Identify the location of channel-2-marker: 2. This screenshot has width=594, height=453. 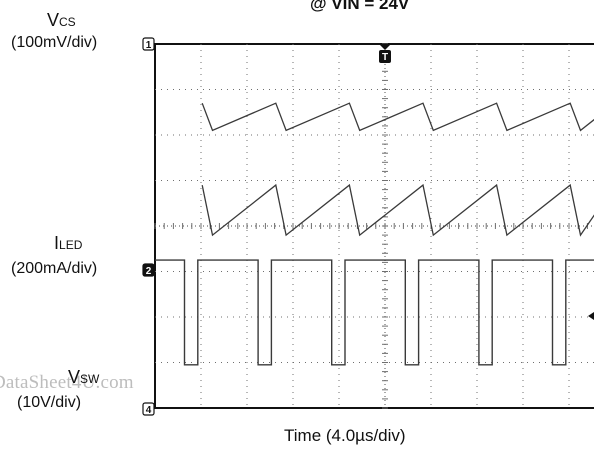
(148, 270).